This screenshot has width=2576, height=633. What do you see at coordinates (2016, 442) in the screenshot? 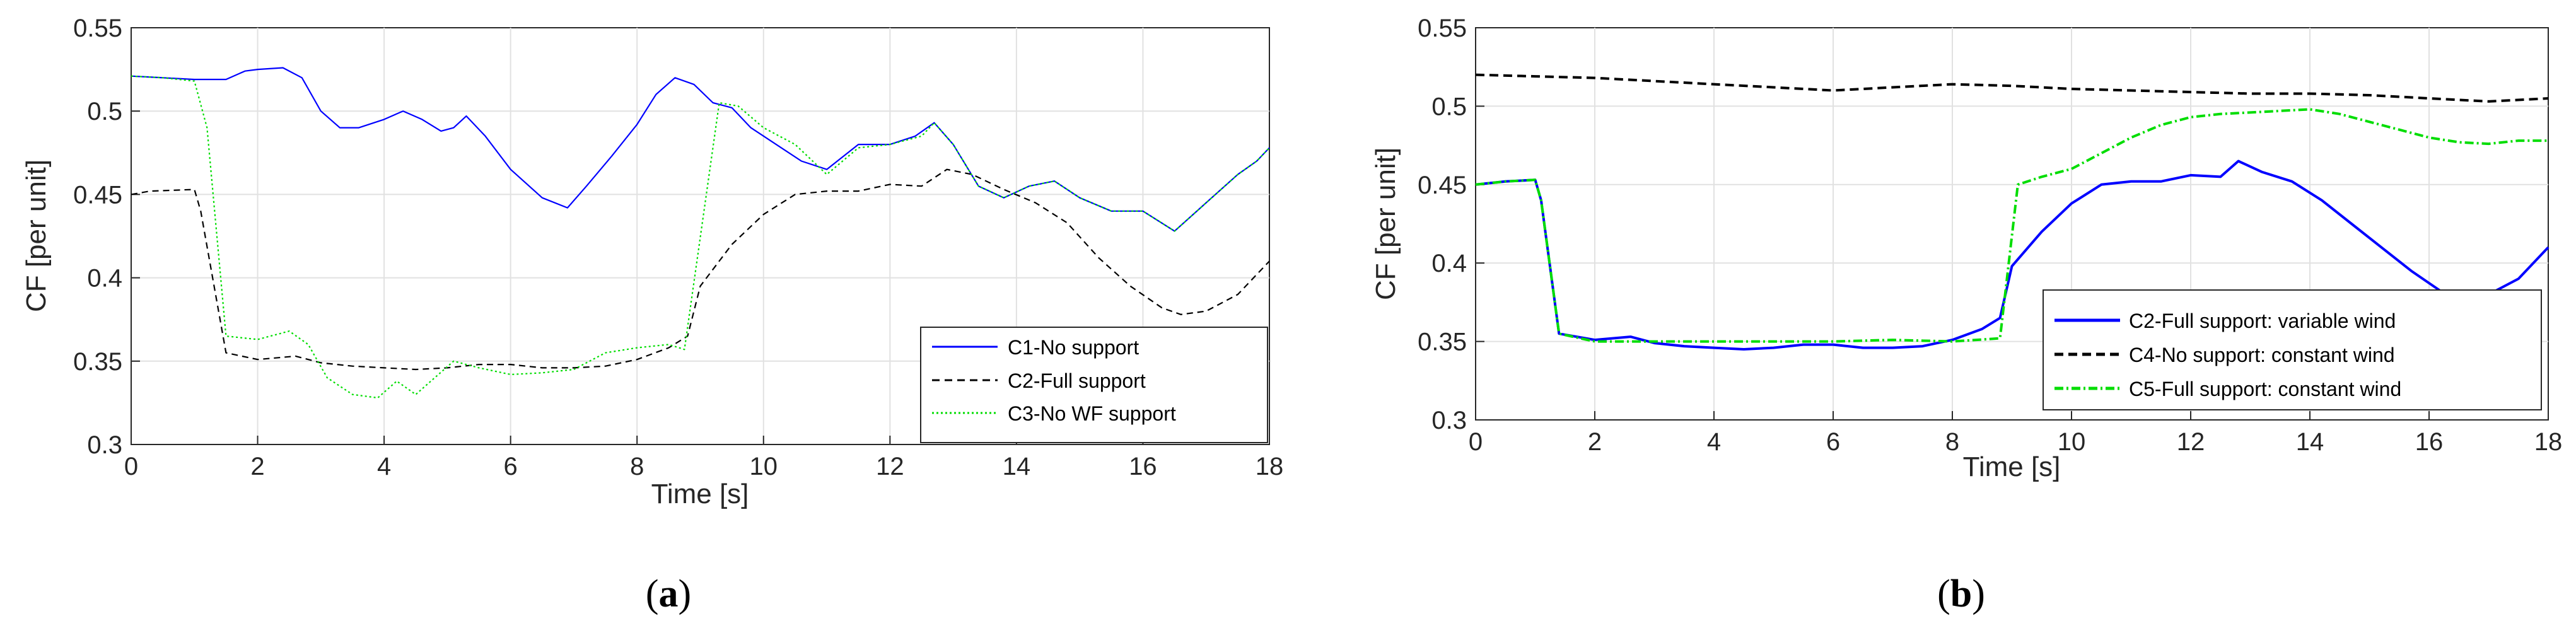
I see `x-tick-labels-b: 0 2 4 6 8 10 12 14 16 18` at bounding box center [2016, 442].